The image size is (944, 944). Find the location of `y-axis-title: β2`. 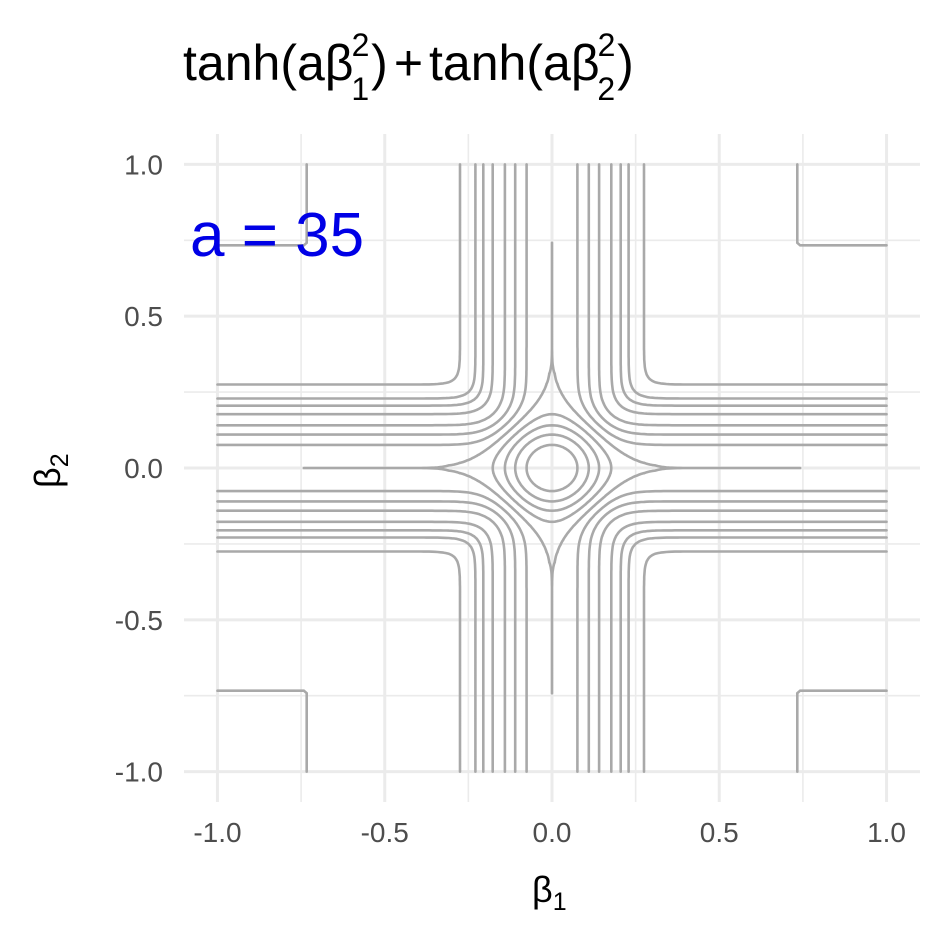

y-axis-title: β2 is located at coordinates (50, 470).